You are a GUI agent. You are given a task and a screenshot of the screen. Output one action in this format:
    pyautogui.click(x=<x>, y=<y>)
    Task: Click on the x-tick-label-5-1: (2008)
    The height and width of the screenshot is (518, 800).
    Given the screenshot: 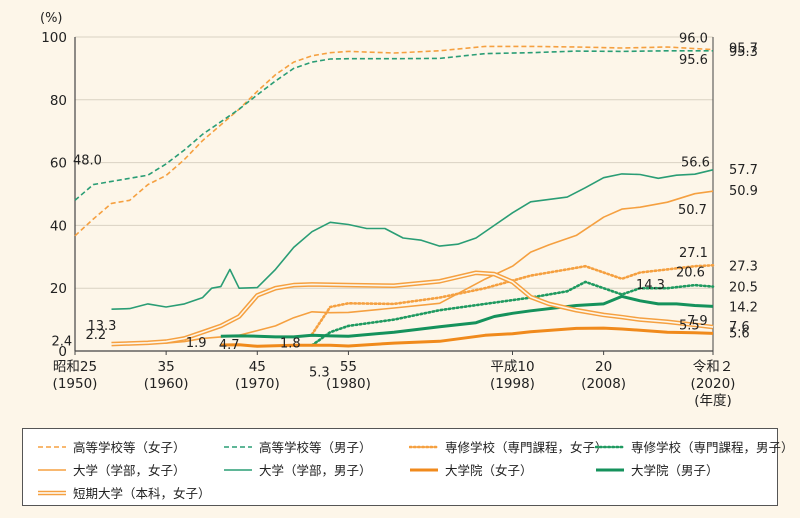 What is the action you would take?
    pyautogui.click(x=603, y=384)
    